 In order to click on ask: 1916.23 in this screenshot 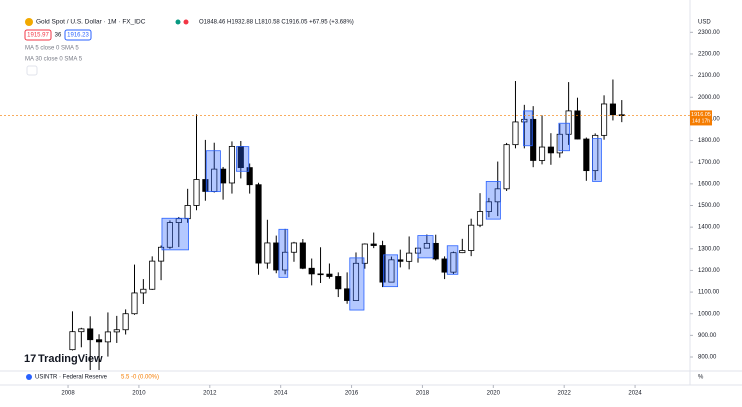, I will do `click(78, 36)`.